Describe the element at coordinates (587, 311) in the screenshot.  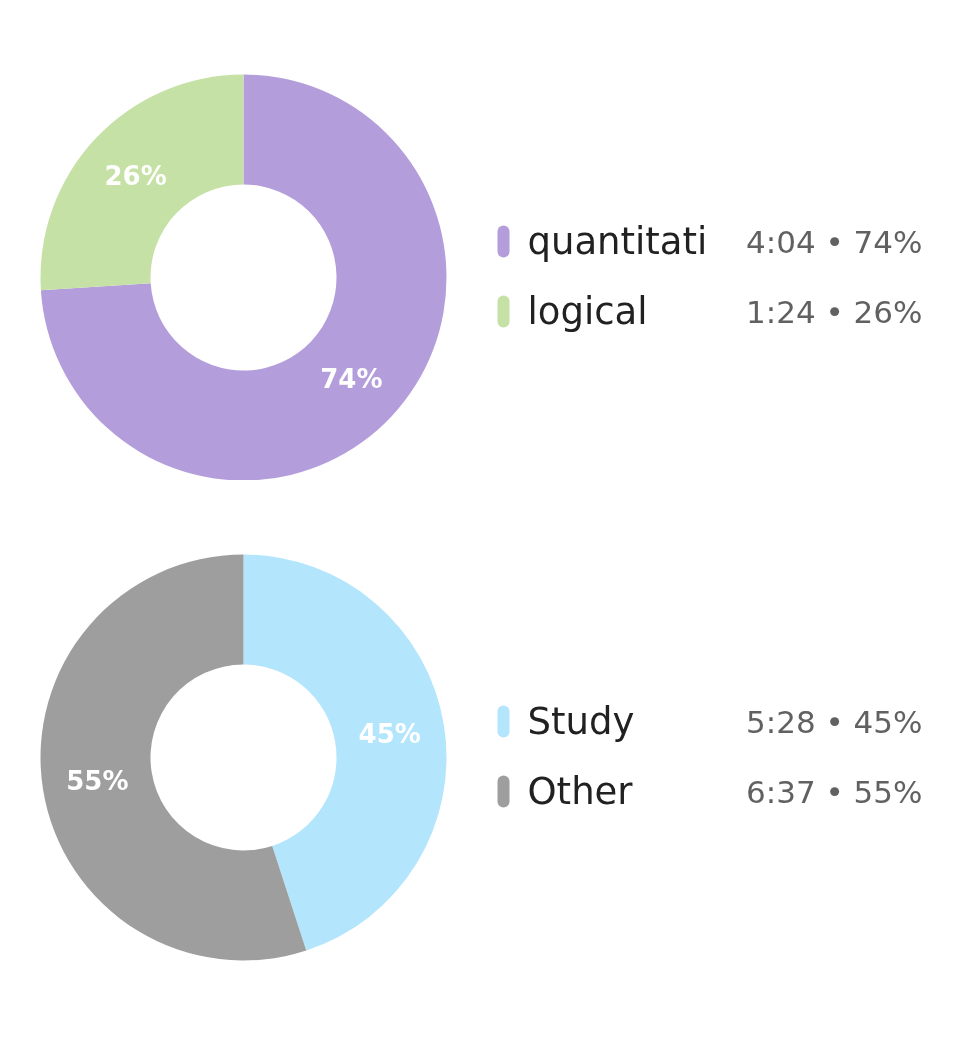
I see `legend-label: logical` at that location.